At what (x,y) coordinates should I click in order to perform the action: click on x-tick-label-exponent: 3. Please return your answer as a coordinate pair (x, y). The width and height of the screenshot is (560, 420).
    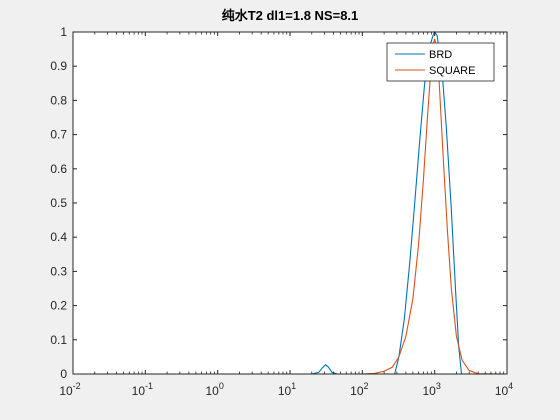
    Looking at the image, I should click on (438, 386).